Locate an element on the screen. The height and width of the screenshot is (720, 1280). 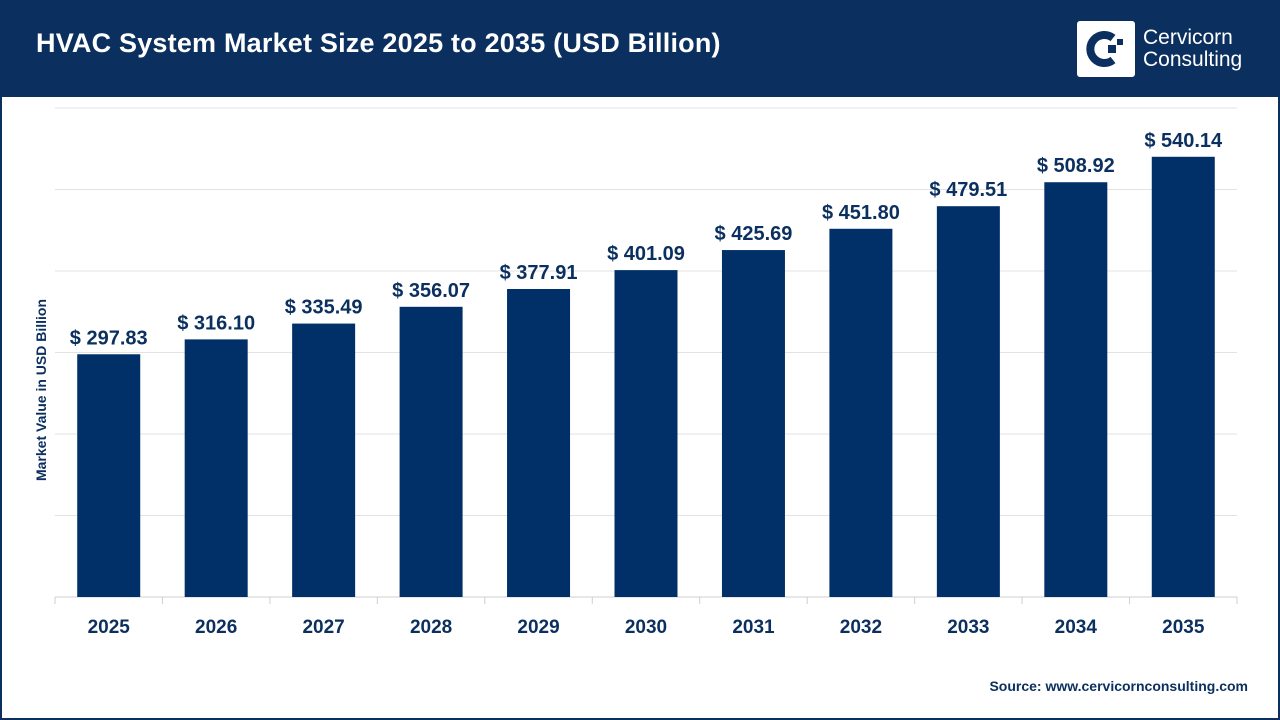
data-label: $ 297.83 is located at coordinates (109, 338).